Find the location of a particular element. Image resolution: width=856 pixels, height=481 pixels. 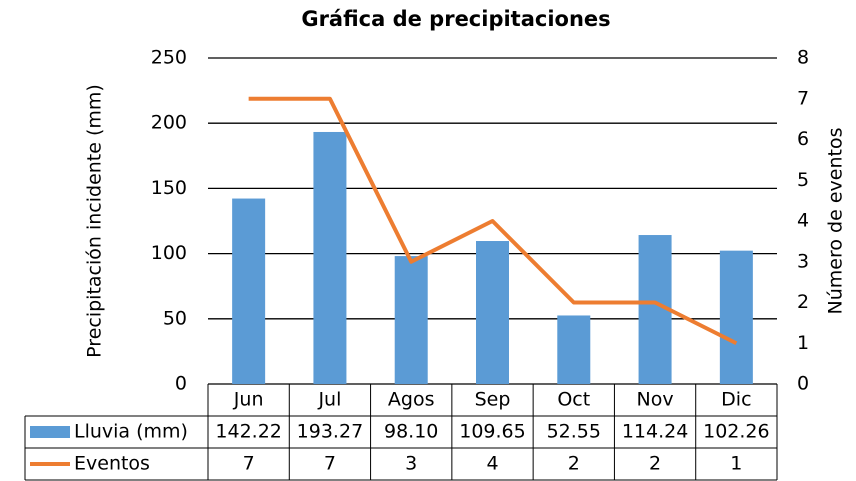

y2-tick-label: 0 is located at coordinates (803, 384).